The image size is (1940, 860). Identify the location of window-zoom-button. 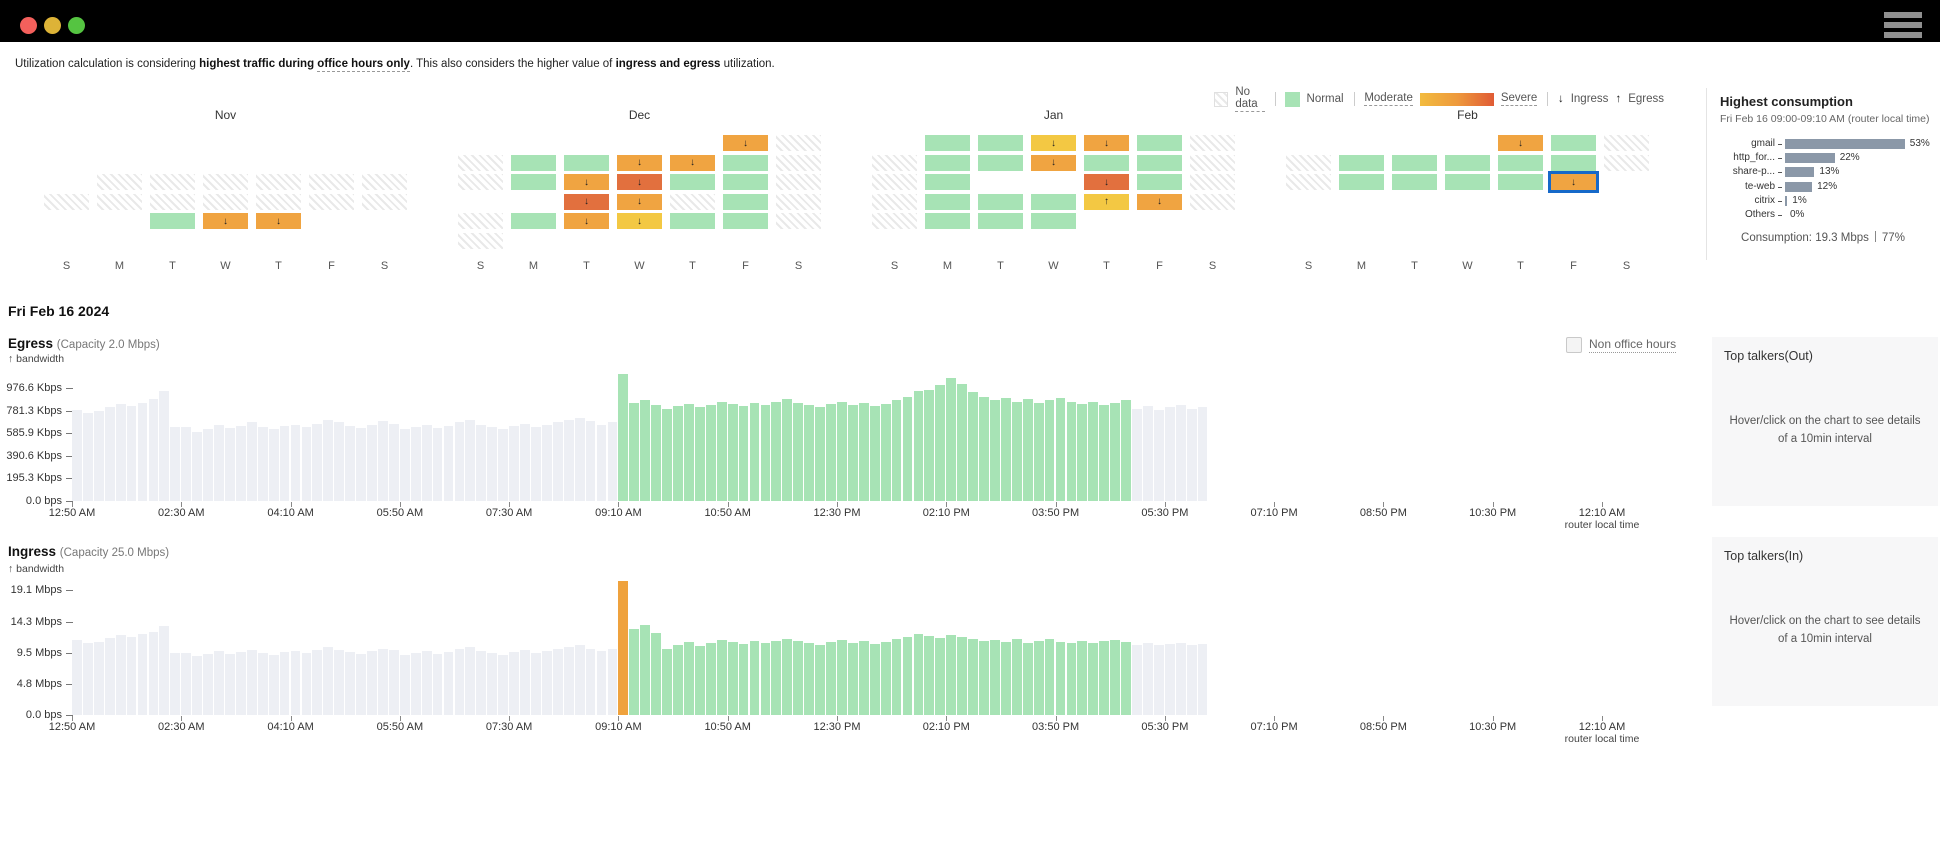
(76, 25).